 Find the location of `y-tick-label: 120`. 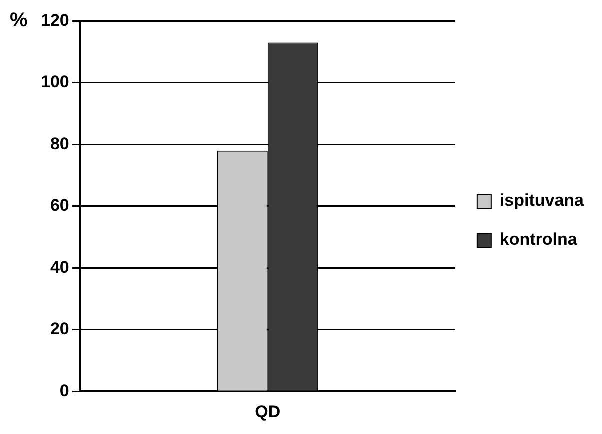

y-tick-label: 120 is located at coordinates (55, 20).